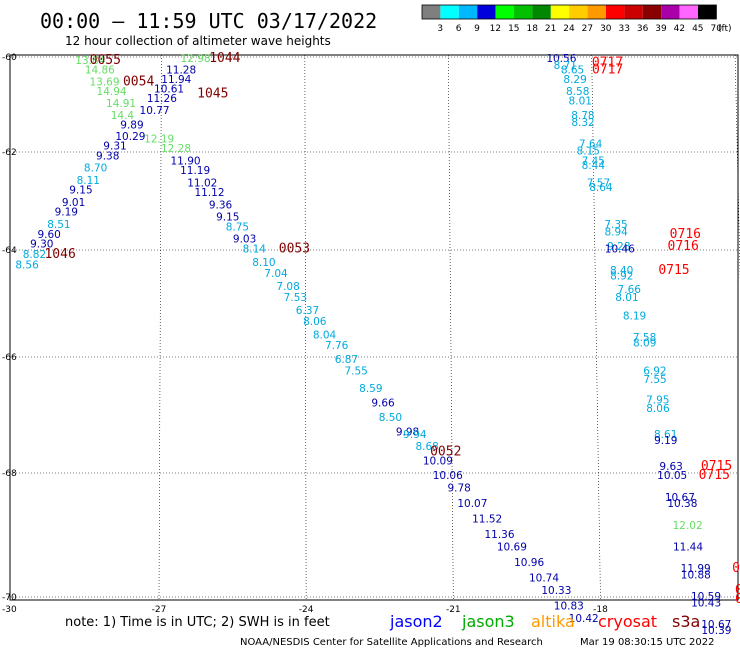 Image resolution: width=740 pixels, height=650 pixels. Describe the element at coordinates (582, 116) in the screenshot. I see `wave-height-value: 8.78` at that location.